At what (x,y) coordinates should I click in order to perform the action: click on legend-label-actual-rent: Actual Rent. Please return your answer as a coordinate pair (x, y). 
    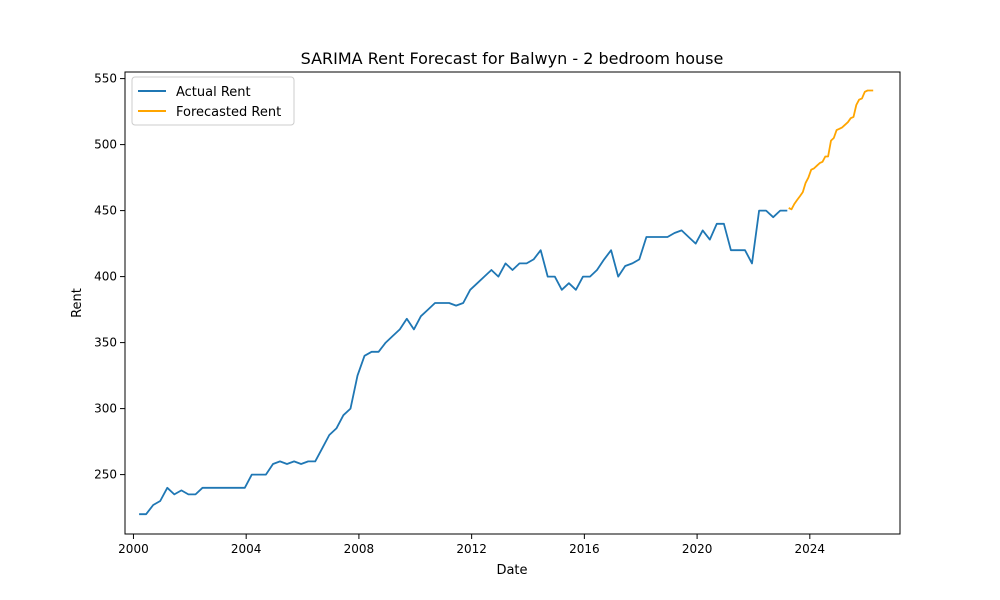
    Looking at the image, I should click on (213, 92).